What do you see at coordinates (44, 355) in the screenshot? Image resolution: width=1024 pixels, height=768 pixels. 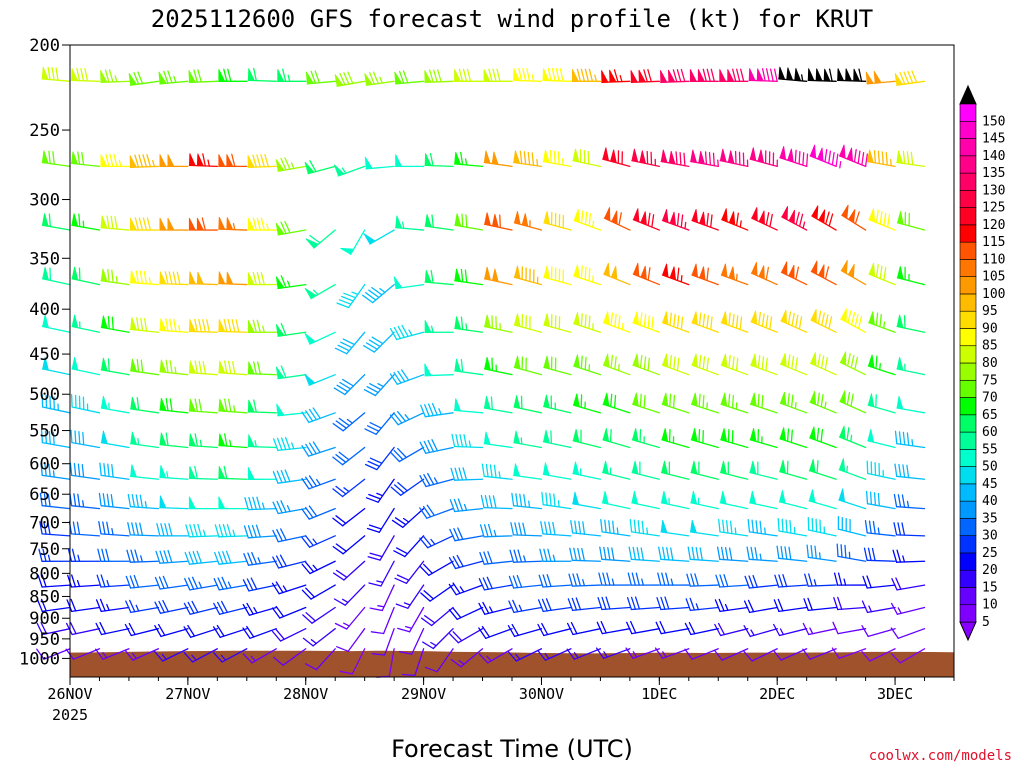 I see `y-tick-label: 450` at bounding box center [44, 355].